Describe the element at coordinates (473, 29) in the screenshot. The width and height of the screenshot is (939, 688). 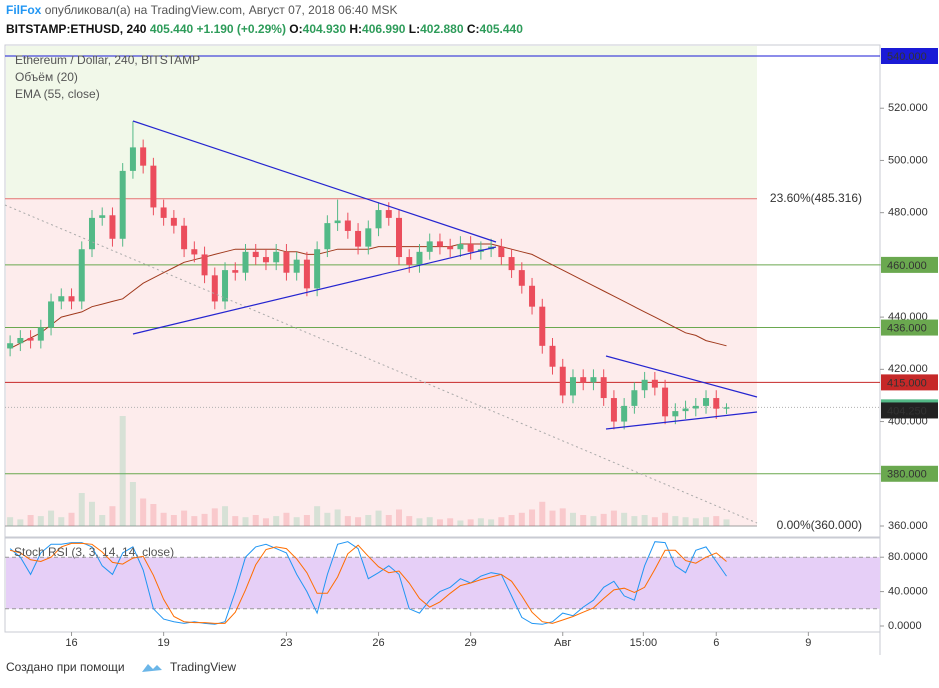
I see `ohlc-key: C:` at that location.